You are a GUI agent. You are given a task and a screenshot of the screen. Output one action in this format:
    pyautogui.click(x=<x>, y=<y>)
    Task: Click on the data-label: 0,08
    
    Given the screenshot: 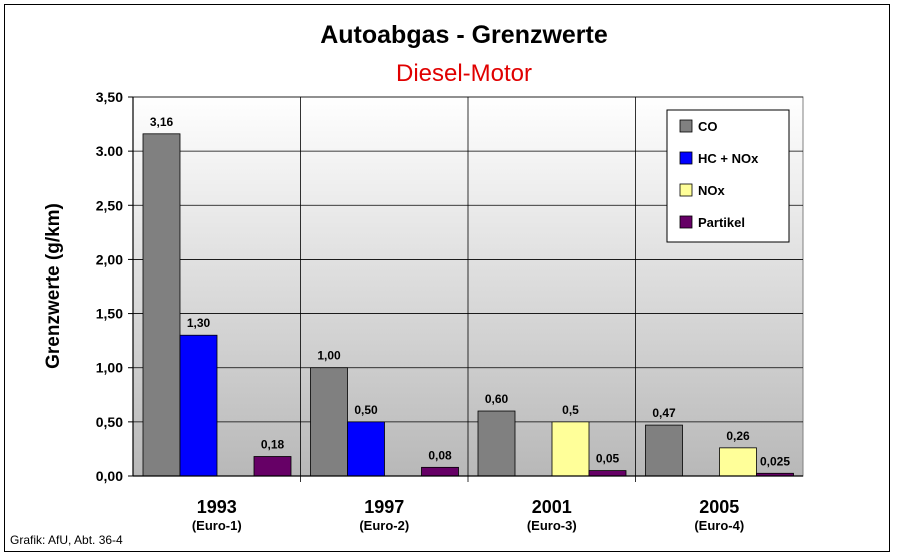 What is the action you would take?
    pyautogui.click(x=440, y=455)
    